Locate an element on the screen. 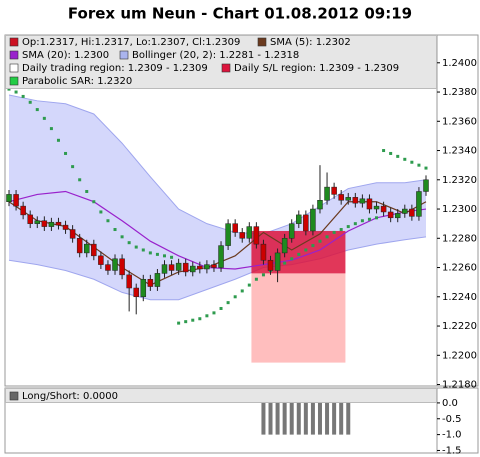  y-tick-label: 1.2320 is located at coordinates (459, 180).